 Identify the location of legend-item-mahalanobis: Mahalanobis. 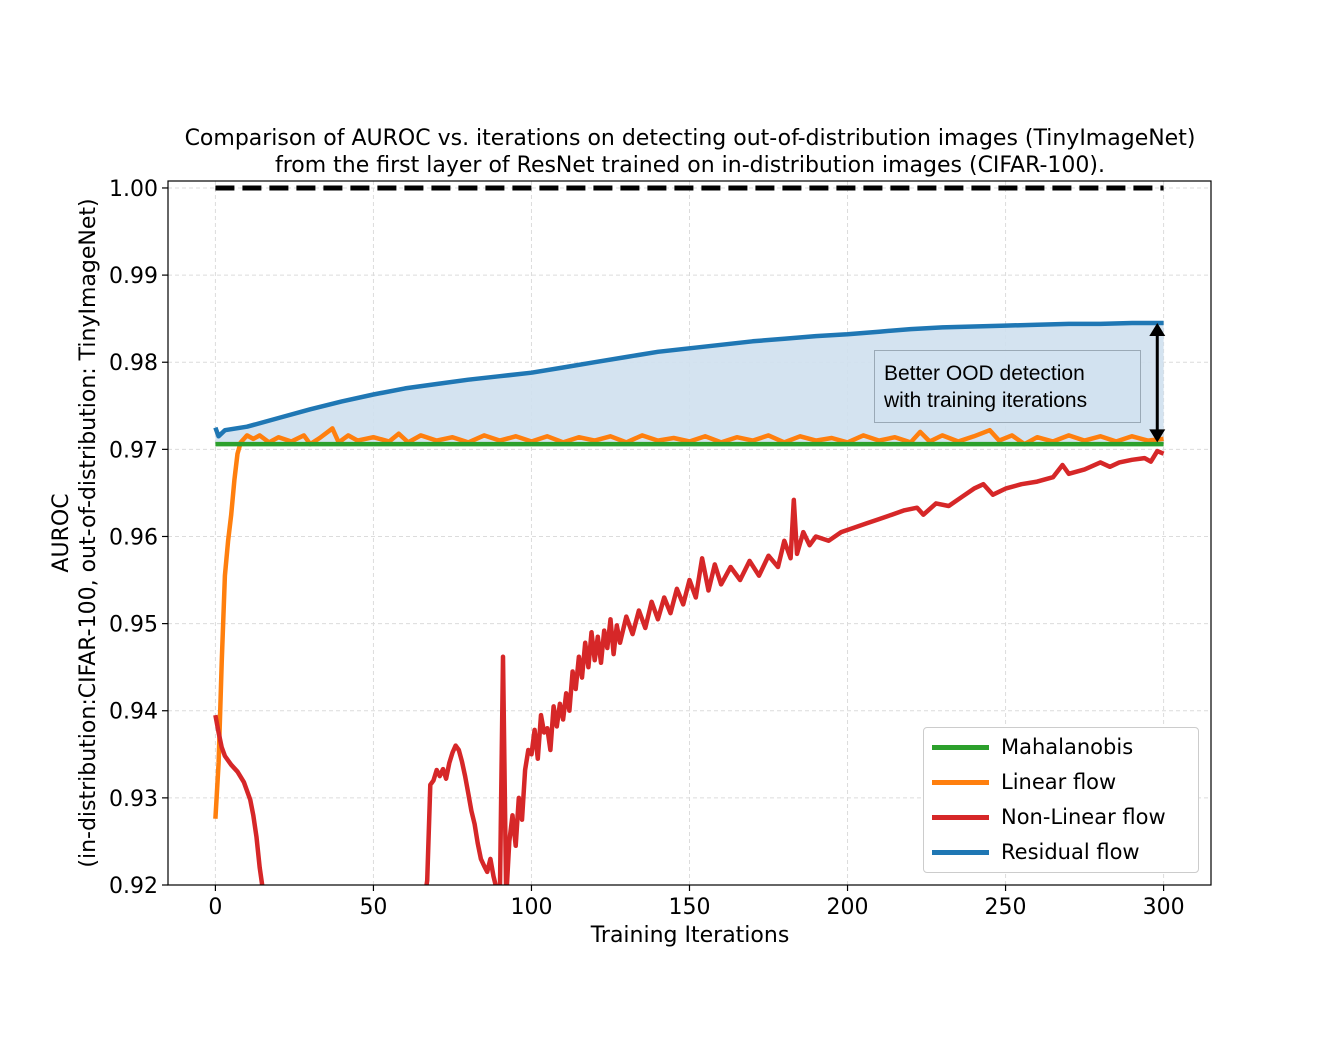
(1061, 747).